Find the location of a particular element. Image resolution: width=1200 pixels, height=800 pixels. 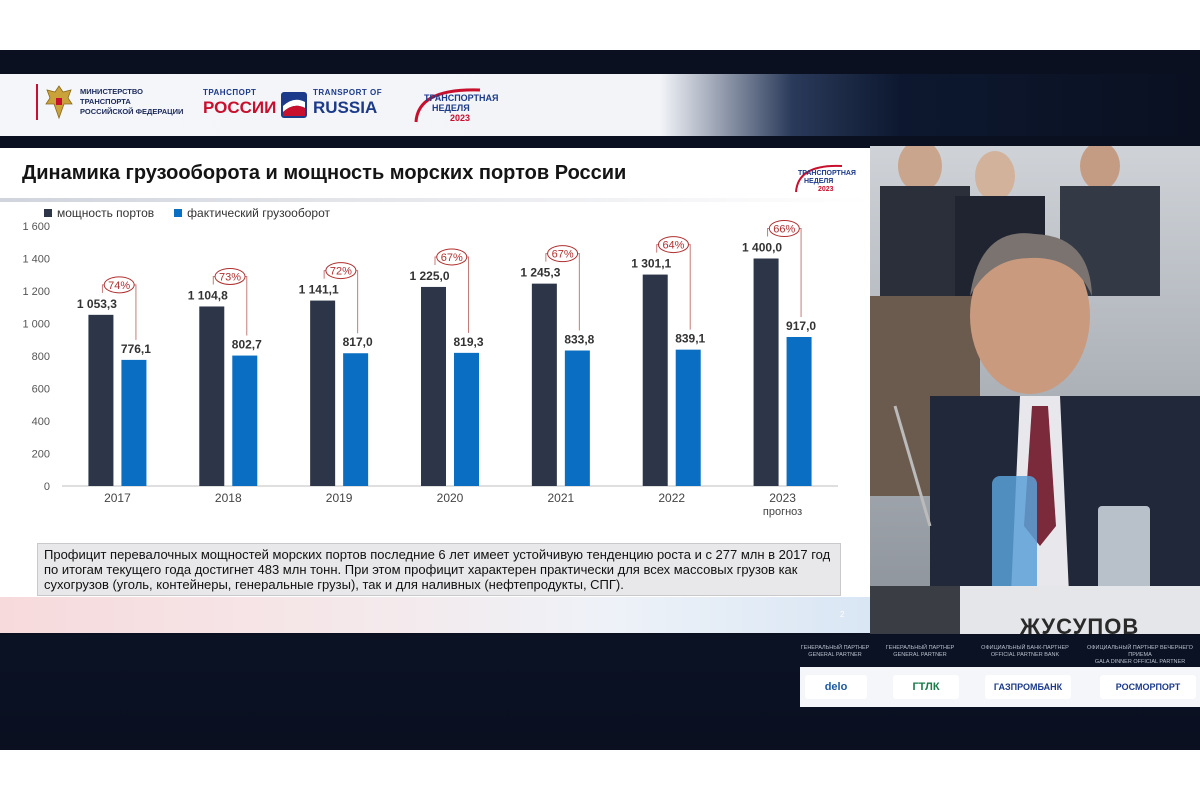

y-tick-label: 1 200 is located at coordinates (36, 292).